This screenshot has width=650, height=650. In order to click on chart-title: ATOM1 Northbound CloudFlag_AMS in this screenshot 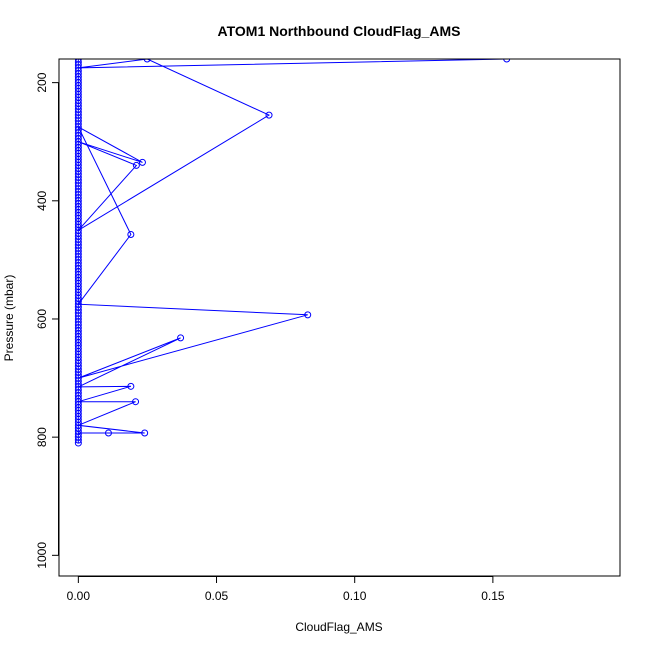, I will do `click(339, 31)`.